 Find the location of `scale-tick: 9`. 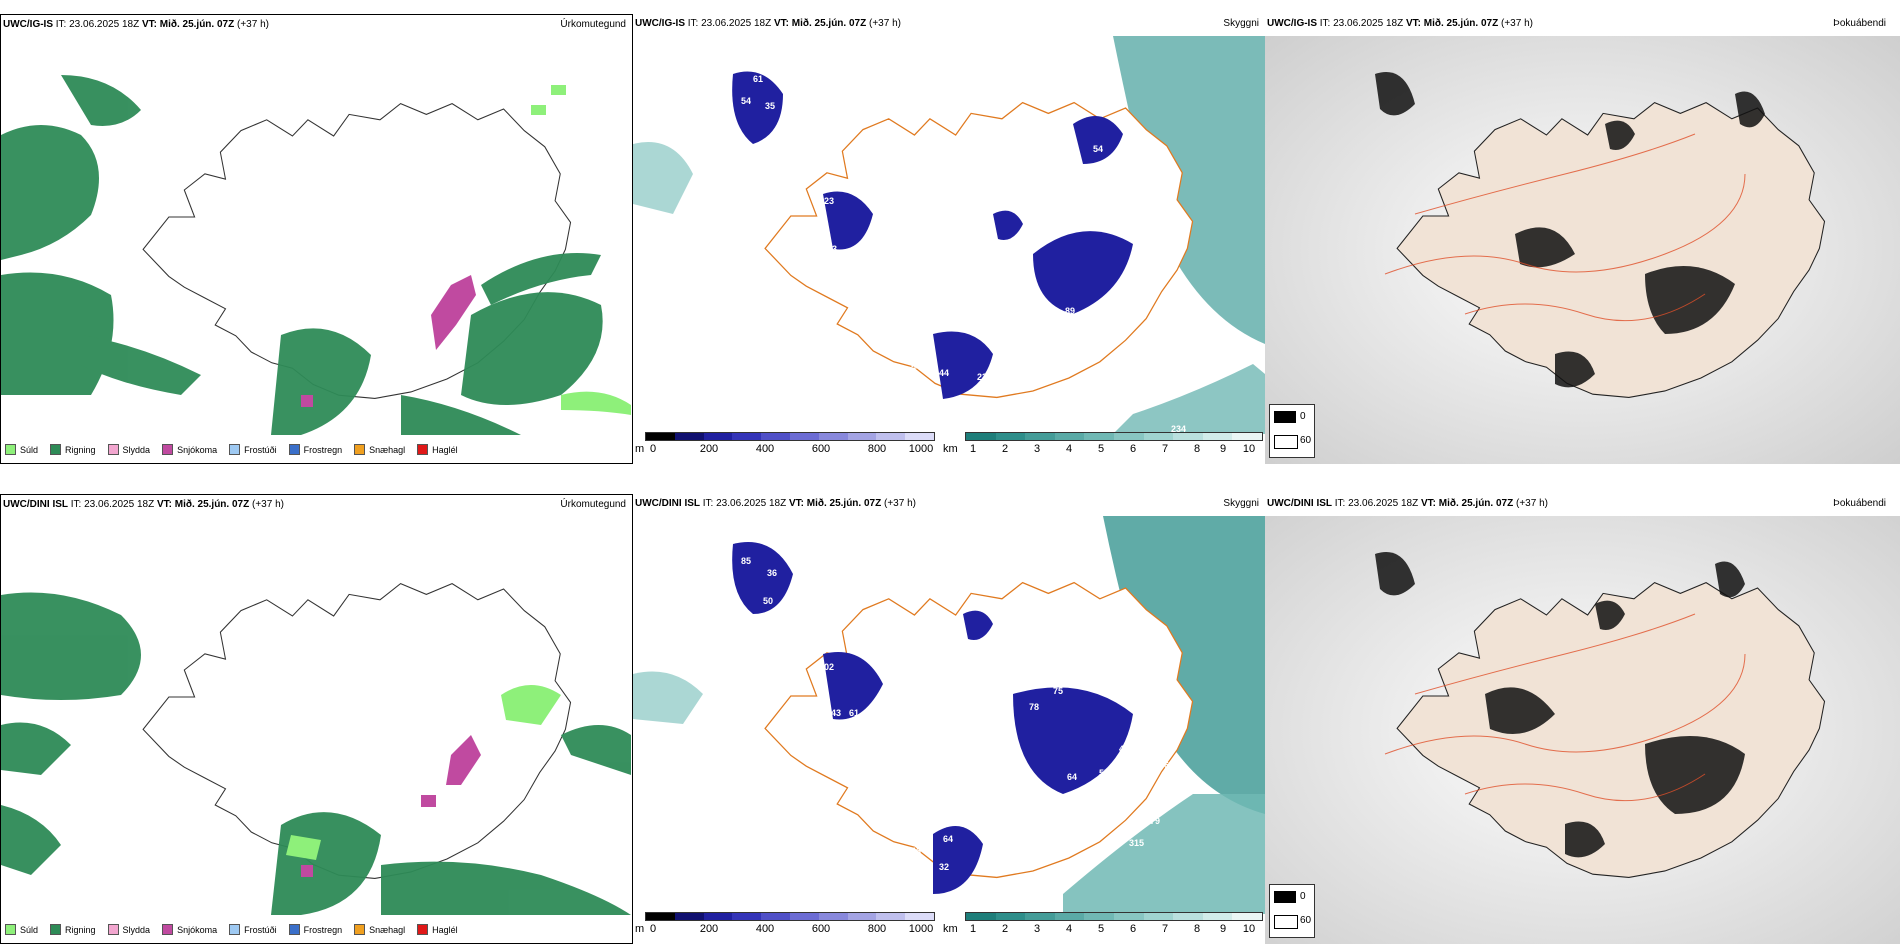

scale-tick: 9 is located at coordinates (1223, 449).